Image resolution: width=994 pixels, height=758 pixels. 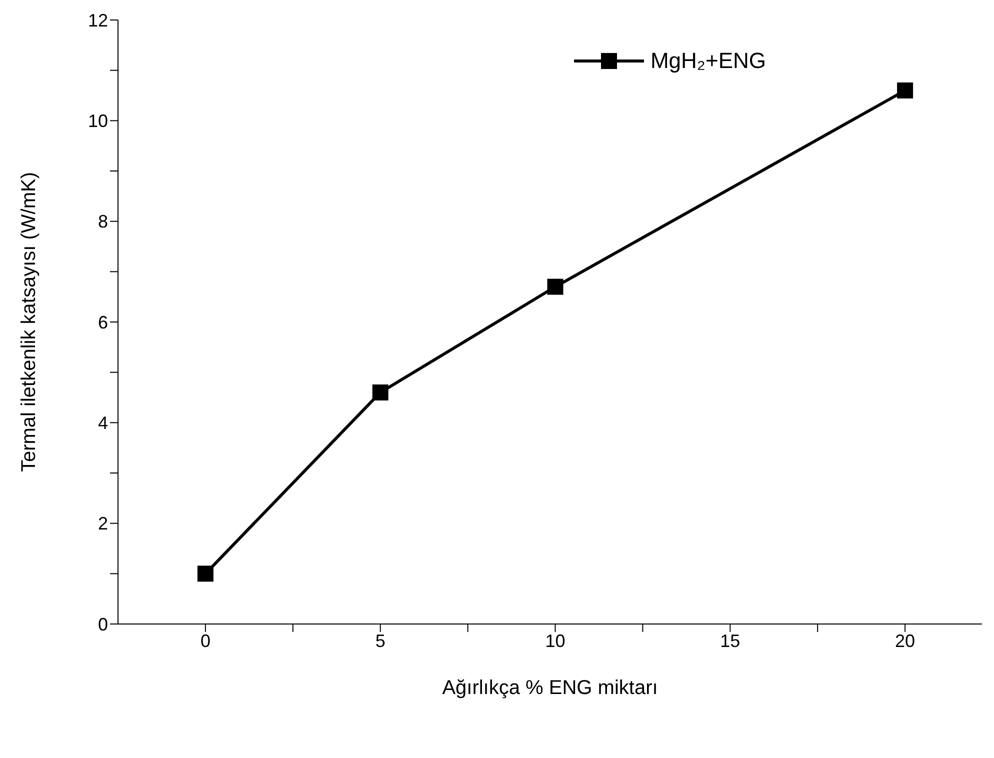 I want to click on x-tick-label: 20, so click(x=905, y=640).